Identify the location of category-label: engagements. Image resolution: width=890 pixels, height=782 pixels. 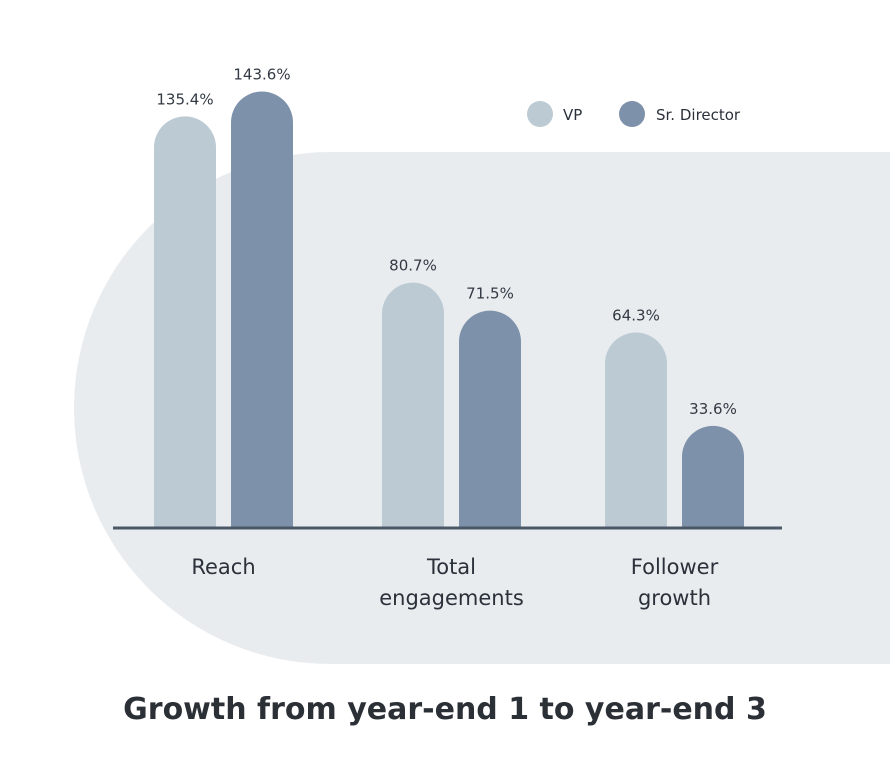
(451, 598).